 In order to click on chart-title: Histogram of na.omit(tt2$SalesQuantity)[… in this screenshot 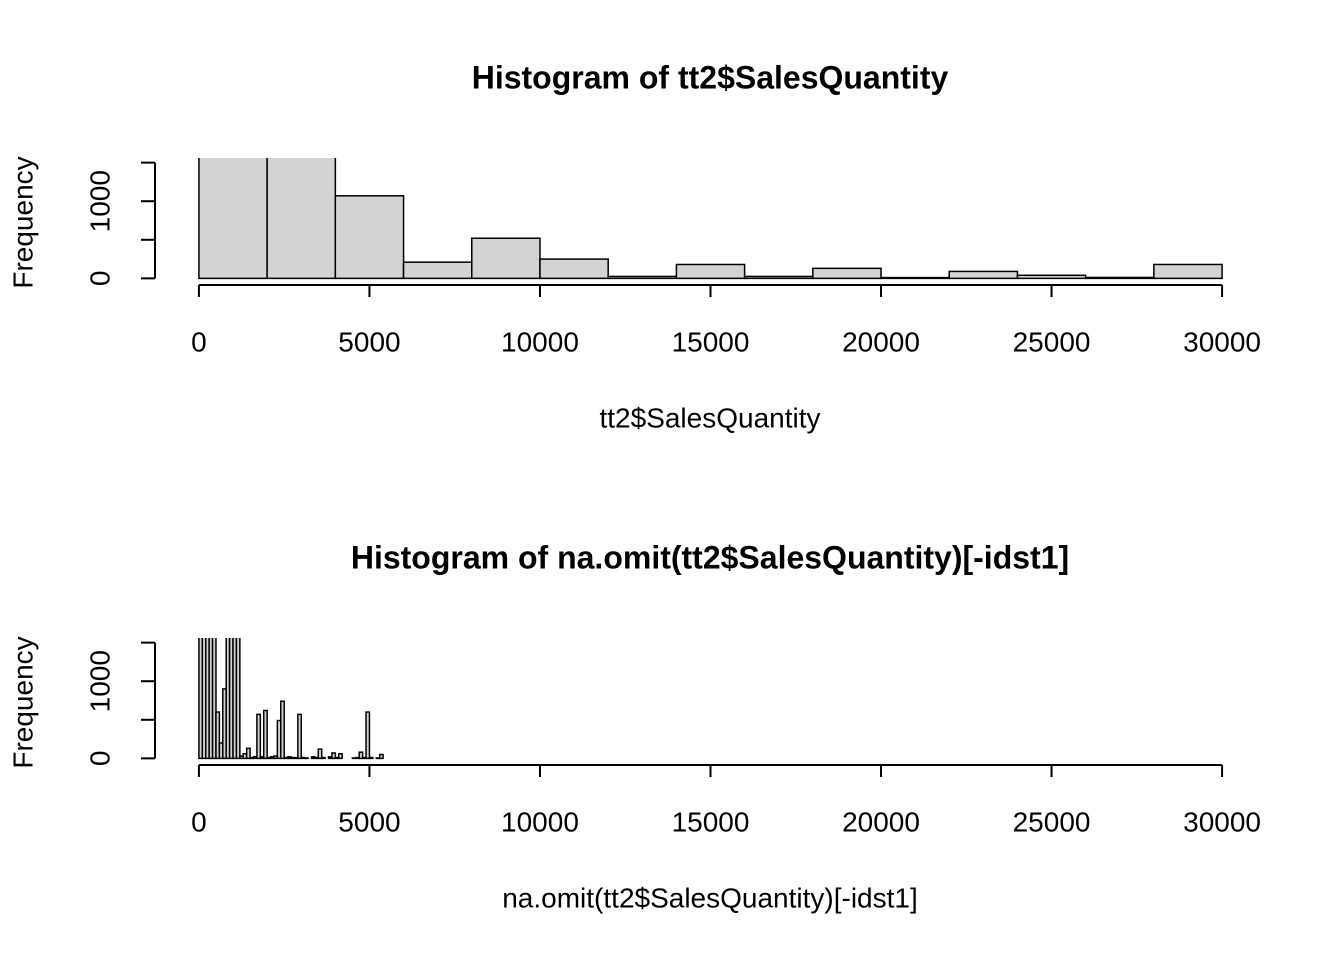, I will do `click(710, 557)`.